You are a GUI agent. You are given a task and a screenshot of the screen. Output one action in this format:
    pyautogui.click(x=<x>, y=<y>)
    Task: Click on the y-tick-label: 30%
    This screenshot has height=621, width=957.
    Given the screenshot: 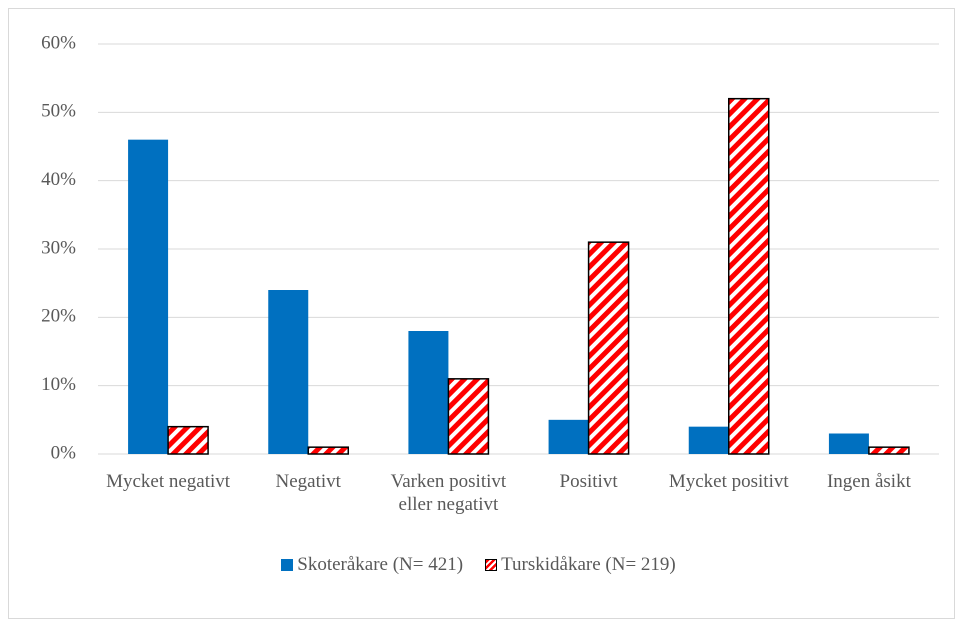 What is the action you would take?
    pyautogui.click(x=58, y=247)
    